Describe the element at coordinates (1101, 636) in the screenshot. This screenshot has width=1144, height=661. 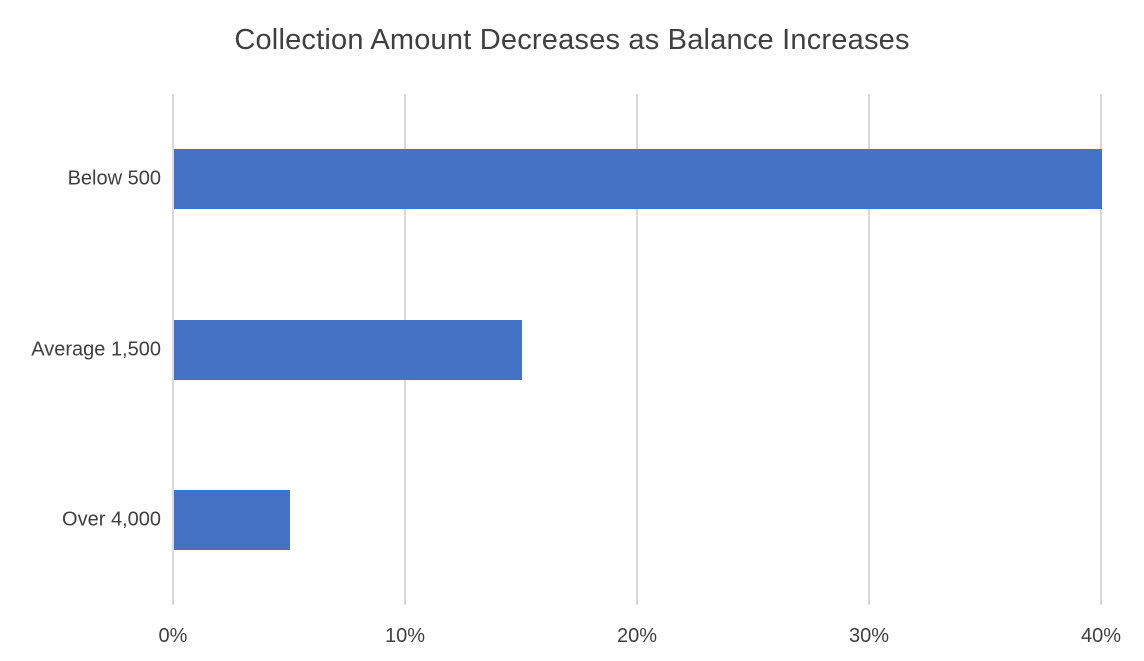
I see `x-axis-tick-label: 40%` at that location.